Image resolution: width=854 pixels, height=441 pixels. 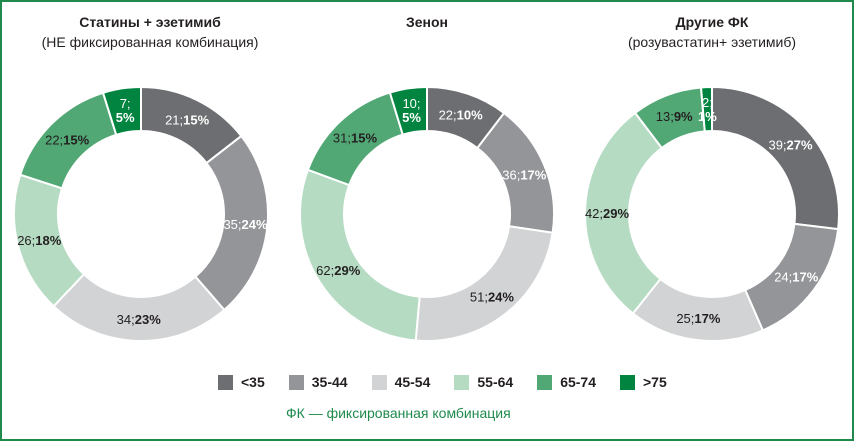 What do you see at coordinates (712, 22) in the screenshot?
I see `chart-3-title: Другие ФК` at bounding box center [712, 22].